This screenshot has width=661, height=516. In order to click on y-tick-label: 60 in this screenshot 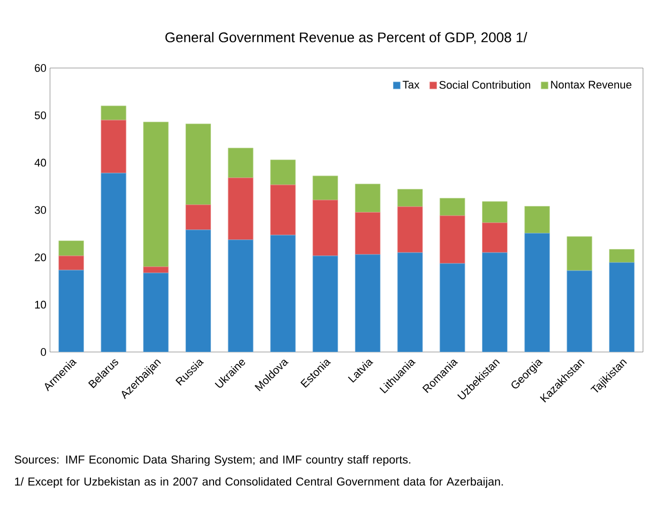, I will do `click(40, 68)`.